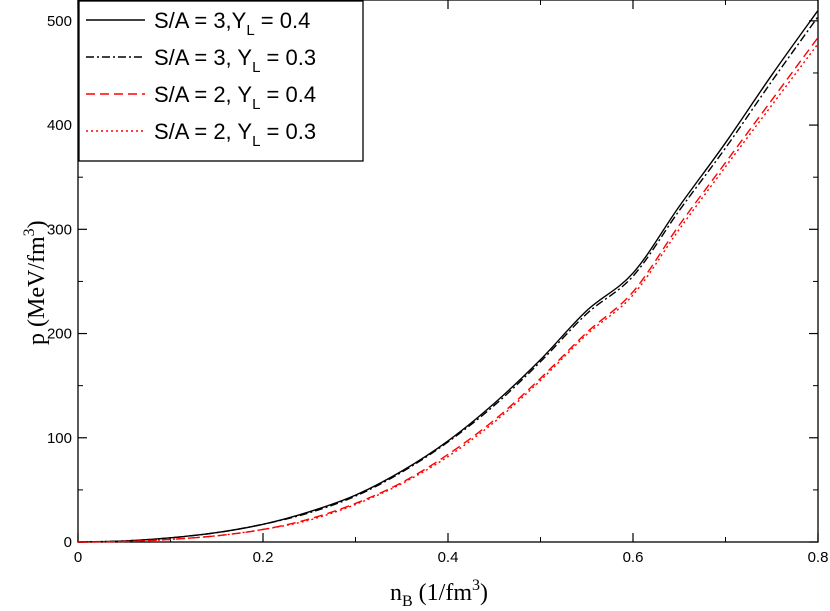  I want to click on x-axis-title-mid: (1/fm, so click(443, 593).